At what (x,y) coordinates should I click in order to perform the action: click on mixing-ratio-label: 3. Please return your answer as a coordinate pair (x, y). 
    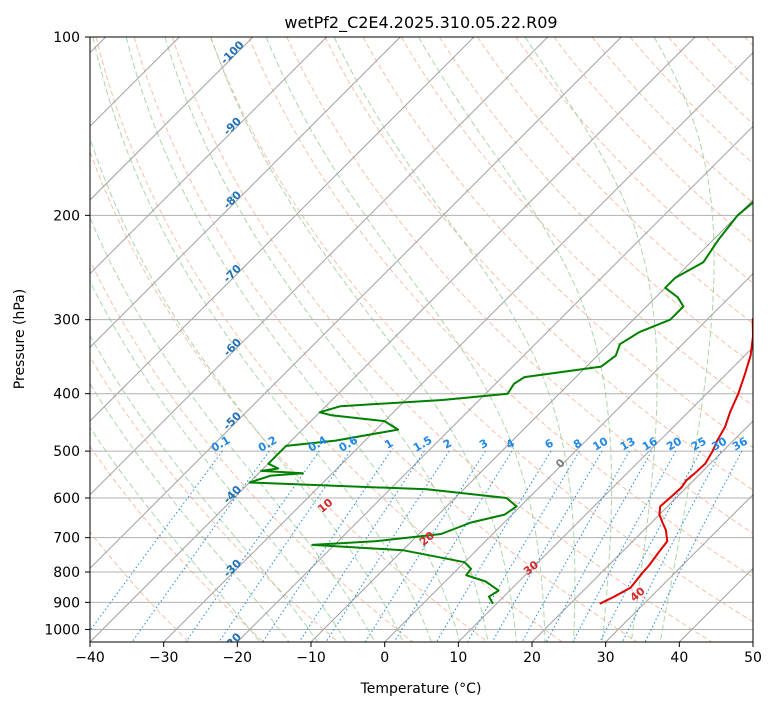
    Looking at the image, I should click on (483, 444).